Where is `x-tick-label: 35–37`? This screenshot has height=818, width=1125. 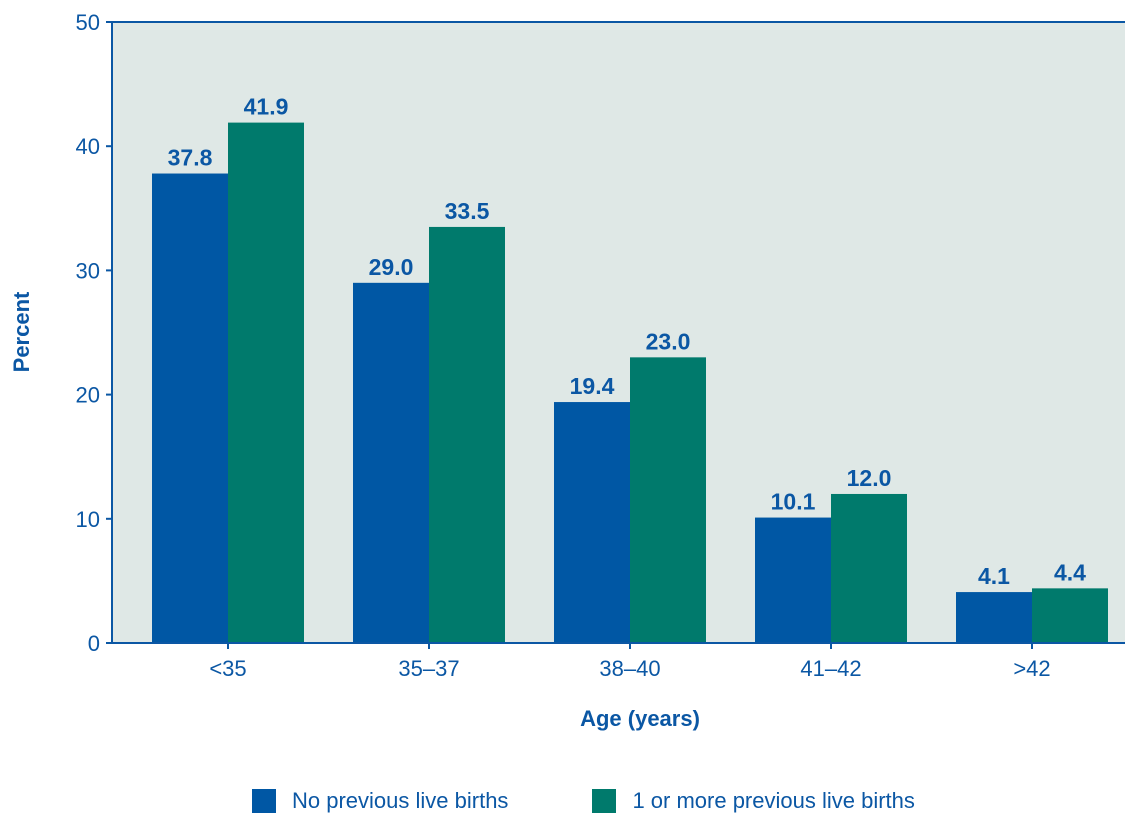
x-tick-label: 35–37 is located at coordinates (428, 668).